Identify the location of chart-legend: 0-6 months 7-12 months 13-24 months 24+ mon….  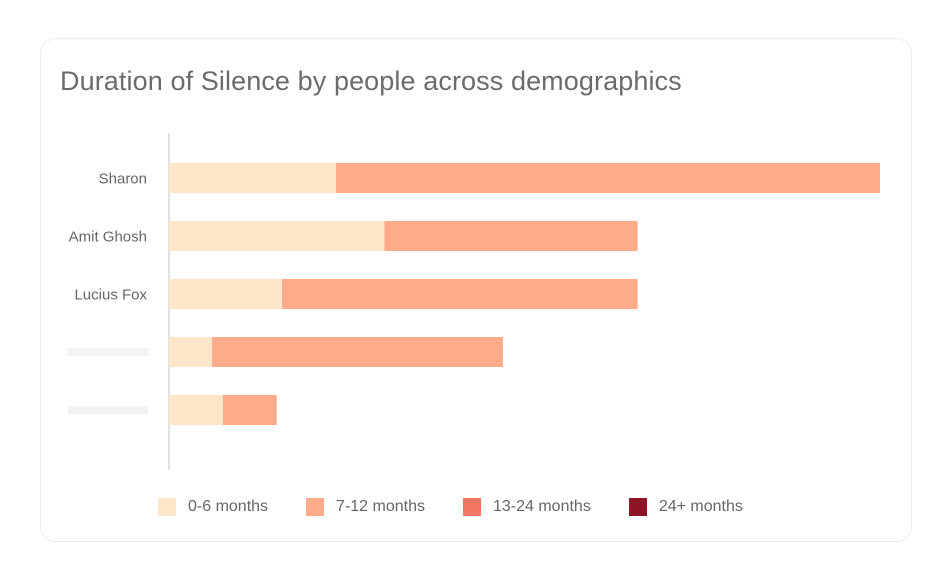
(469, 507).